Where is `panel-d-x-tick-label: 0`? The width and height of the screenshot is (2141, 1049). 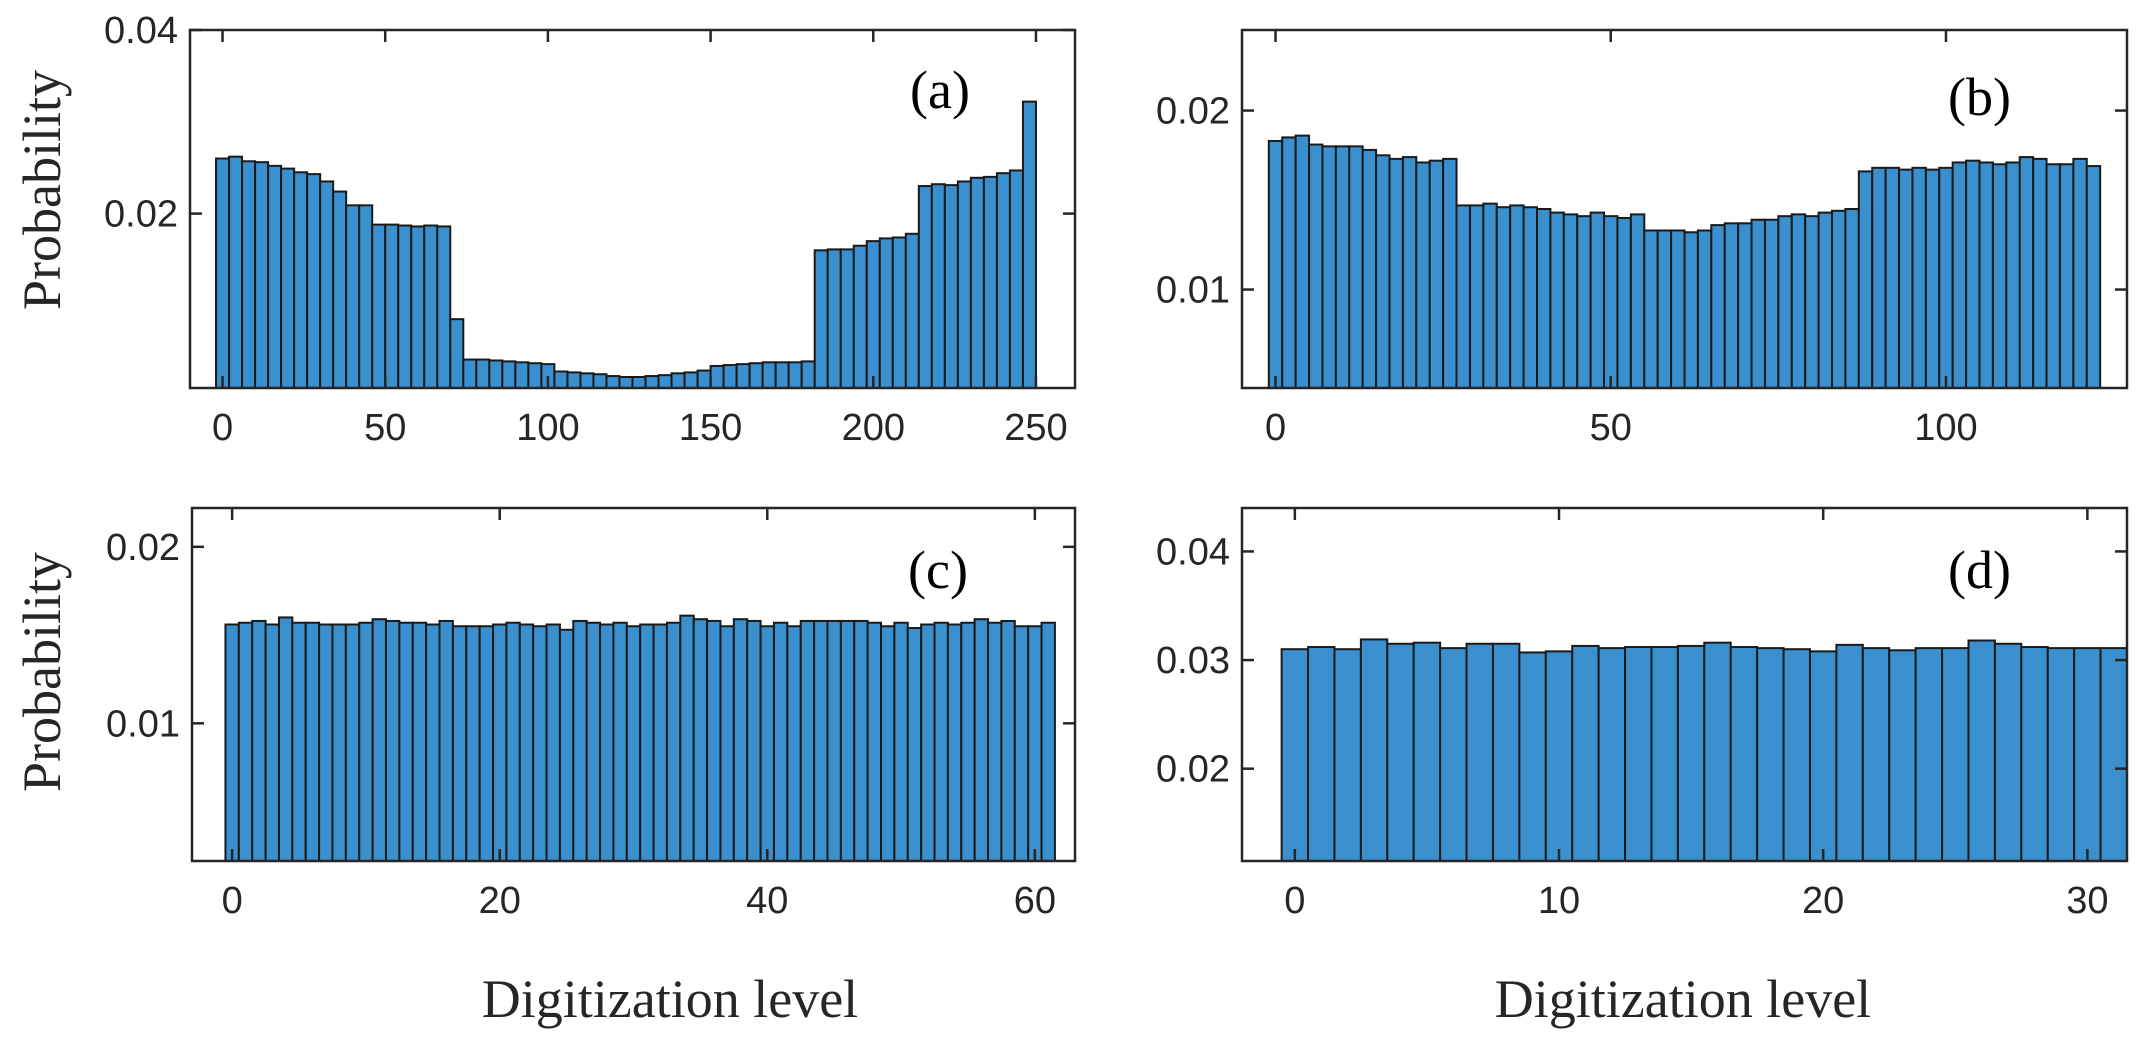 panel-d-x-tick-label: 0 is located at coordinates (1294, 901).